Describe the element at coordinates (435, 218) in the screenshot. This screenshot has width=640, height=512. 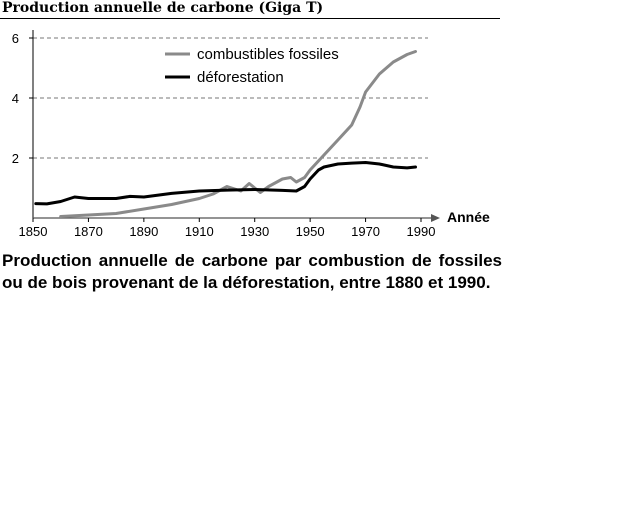
I see `x-axis-arrow` at that location.